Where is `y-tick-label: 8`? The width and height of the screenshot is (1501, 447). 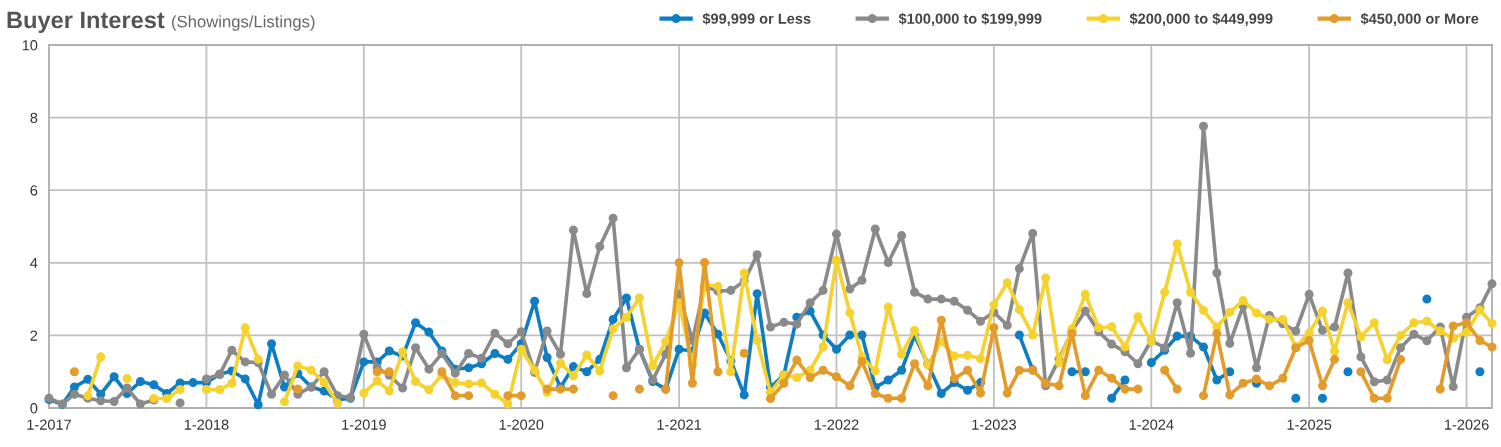
y-tick-label: 8 is located at coordinates (34, 118).